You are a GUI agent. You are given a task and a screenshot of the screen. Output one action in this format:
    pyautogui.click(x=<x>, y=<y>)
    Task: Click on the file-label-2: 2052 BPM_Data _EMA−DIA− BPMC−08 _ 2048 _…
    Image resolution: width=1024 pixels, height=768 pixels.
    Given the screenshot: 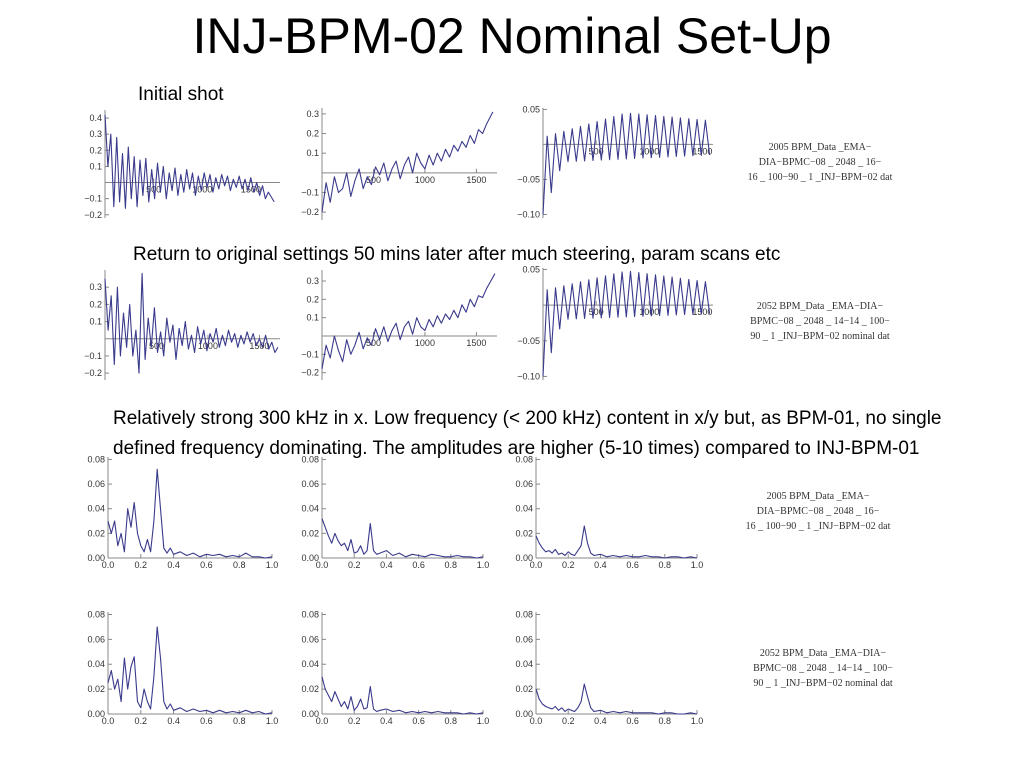 What is the action you would take?
    pyautogui.click(x=820, y=321)
    